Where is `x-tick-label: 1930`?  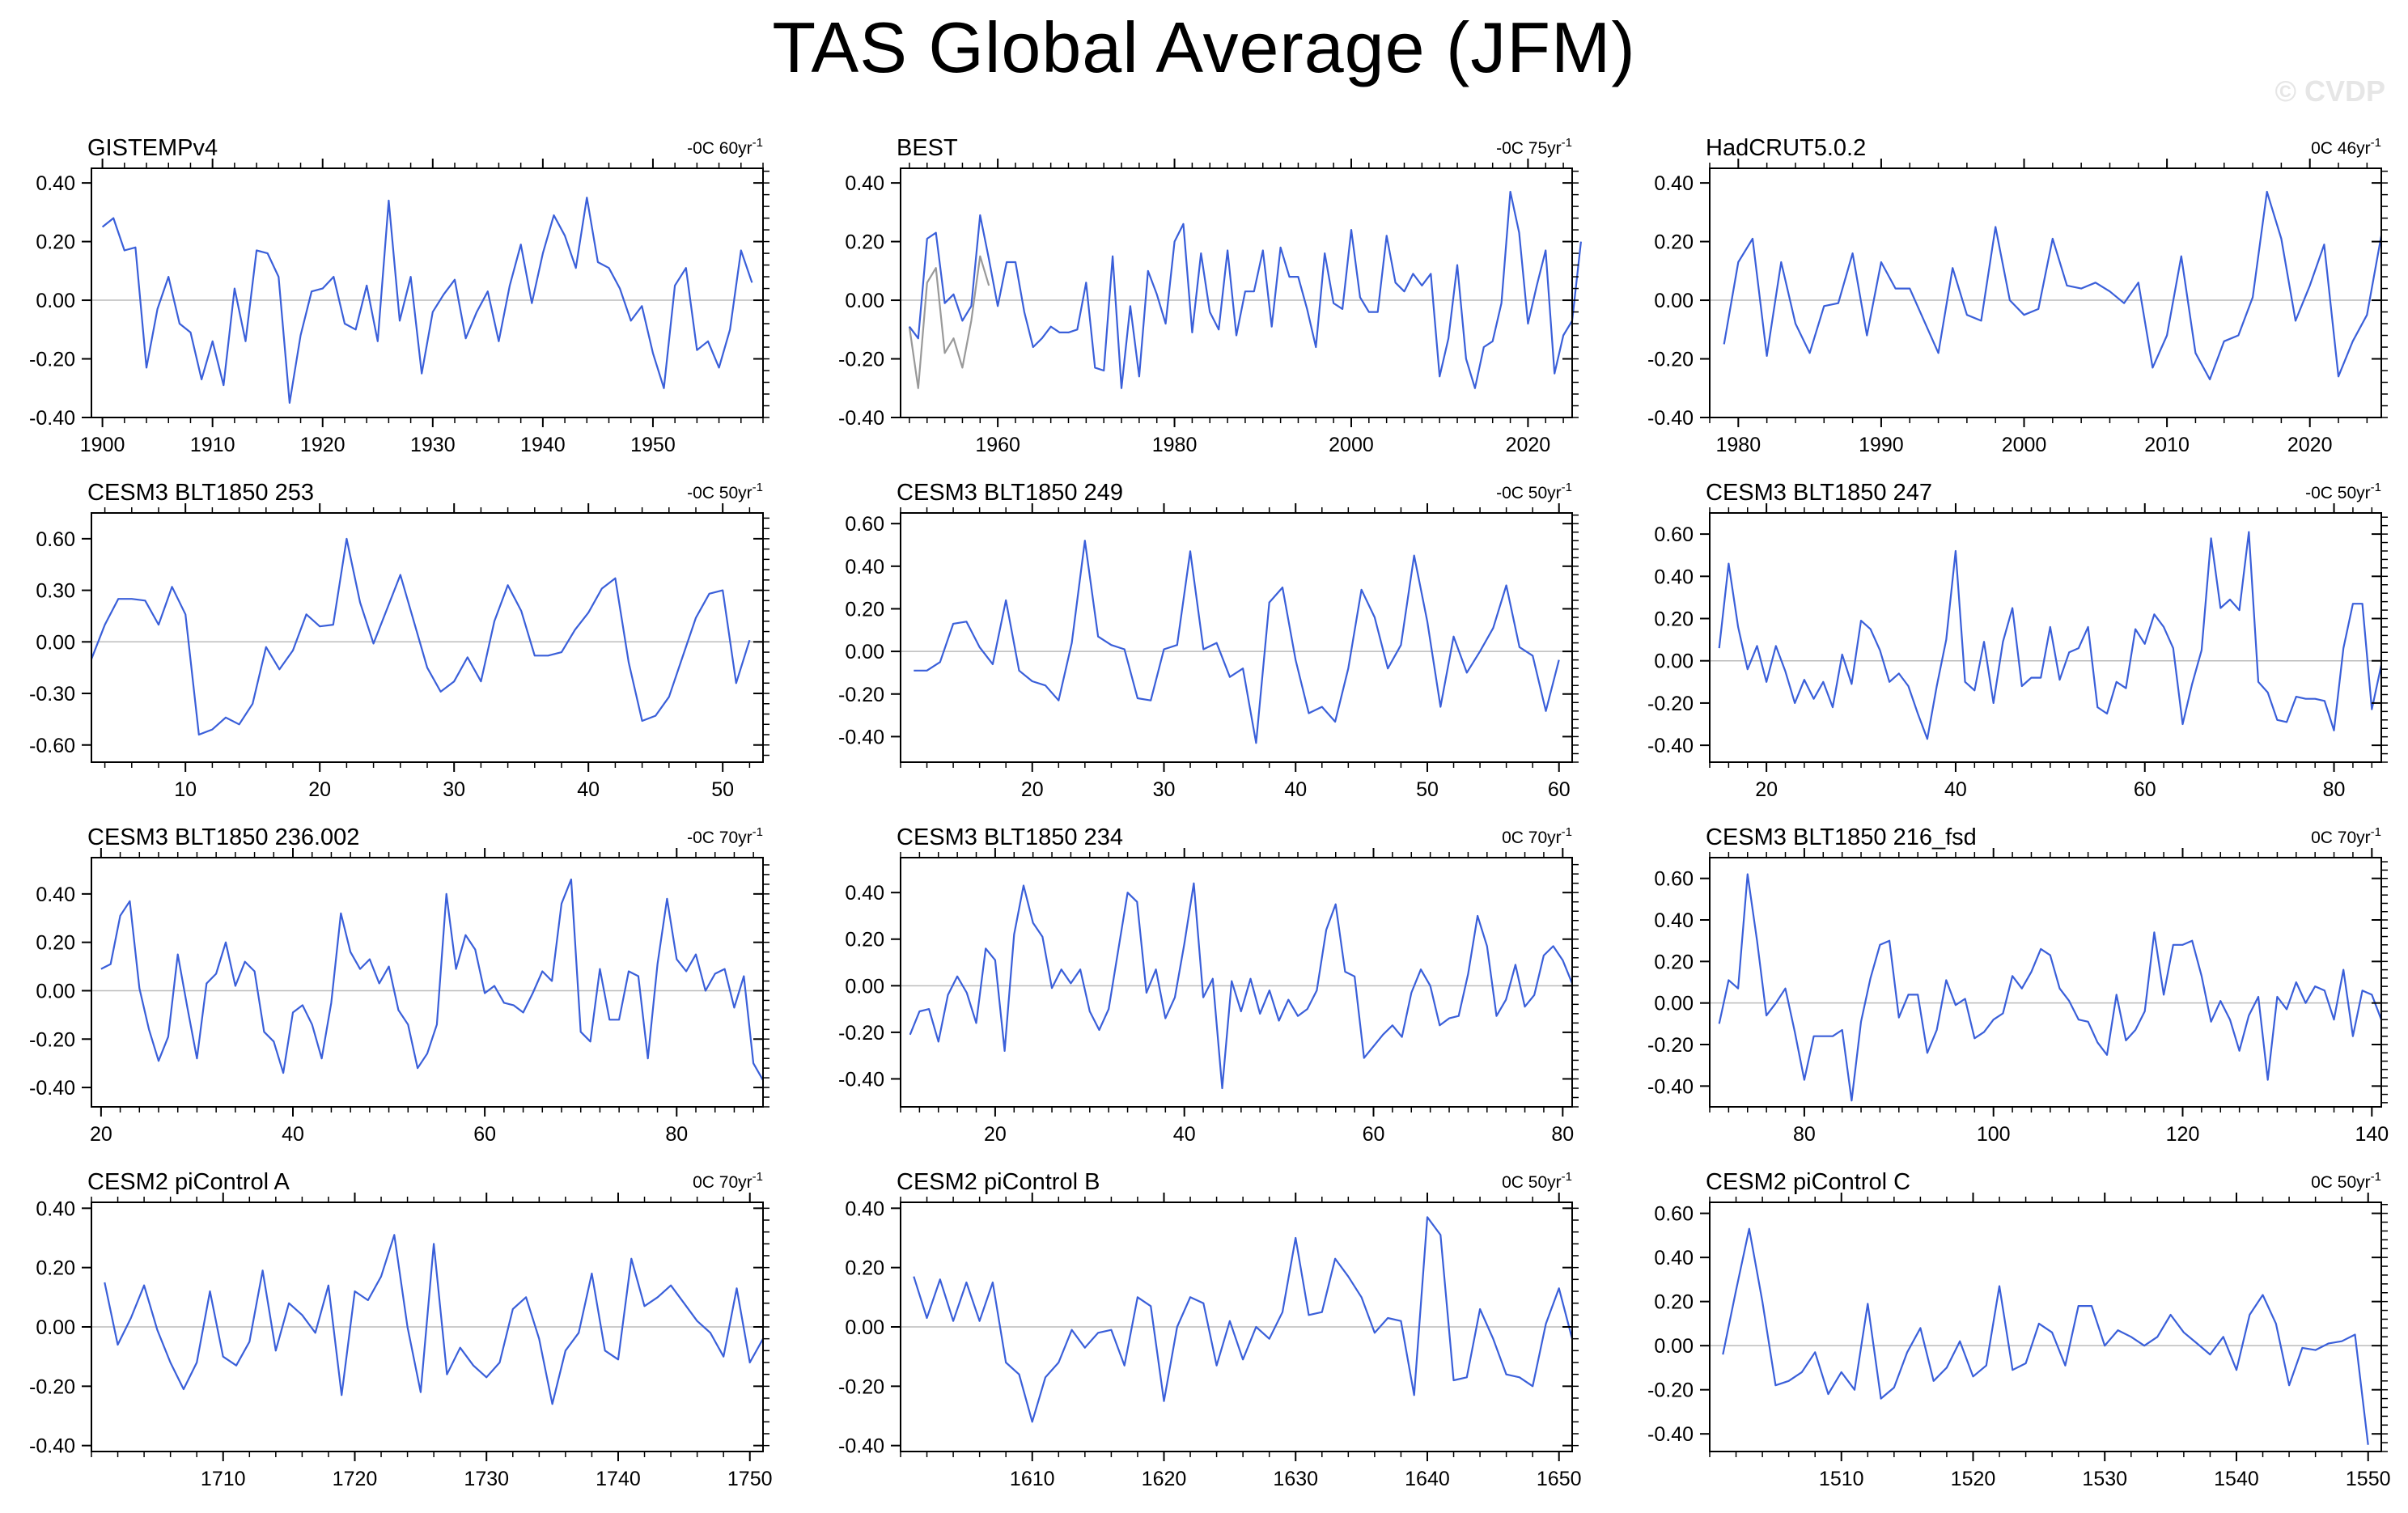 x-tick-label: 1930 is located at coordinates (433, 445).